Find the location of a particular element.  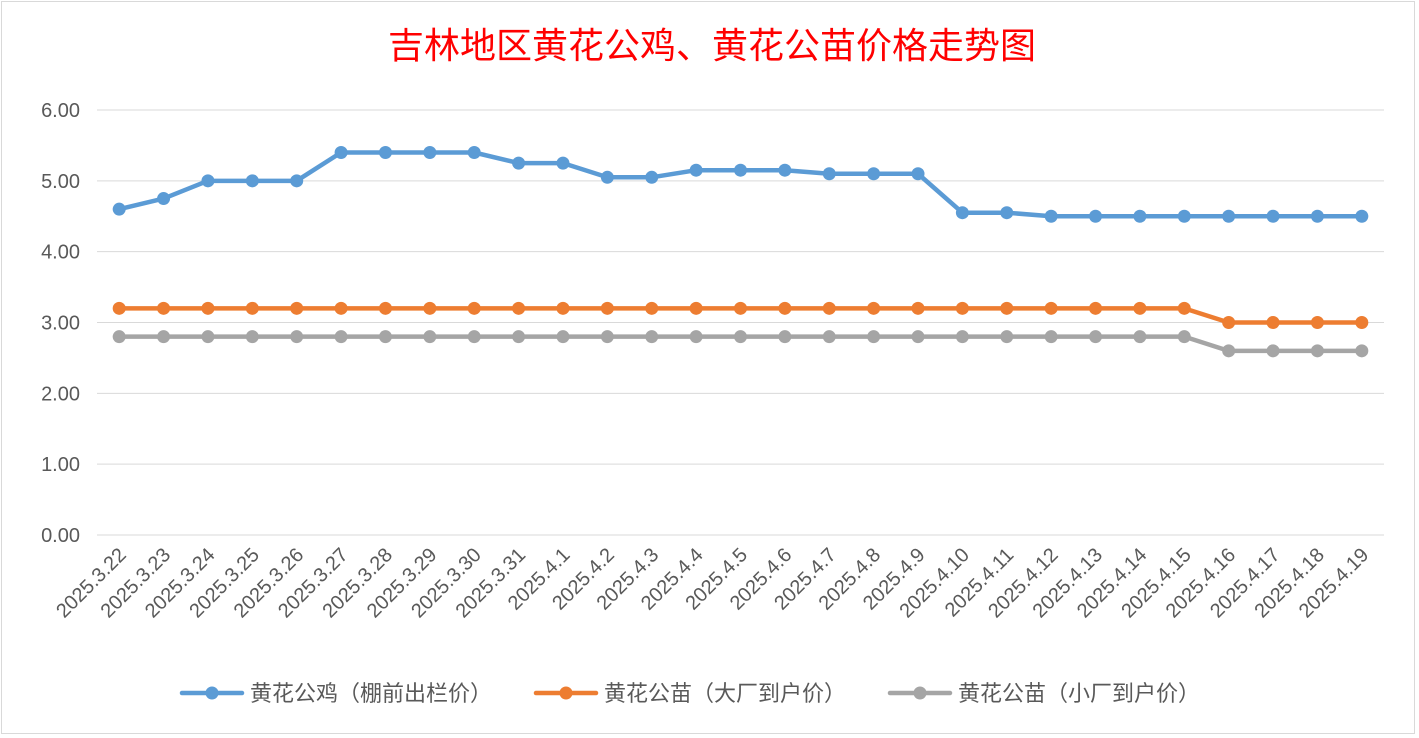

y-tick-label: 1.00 is located at coordinates (60, 465).